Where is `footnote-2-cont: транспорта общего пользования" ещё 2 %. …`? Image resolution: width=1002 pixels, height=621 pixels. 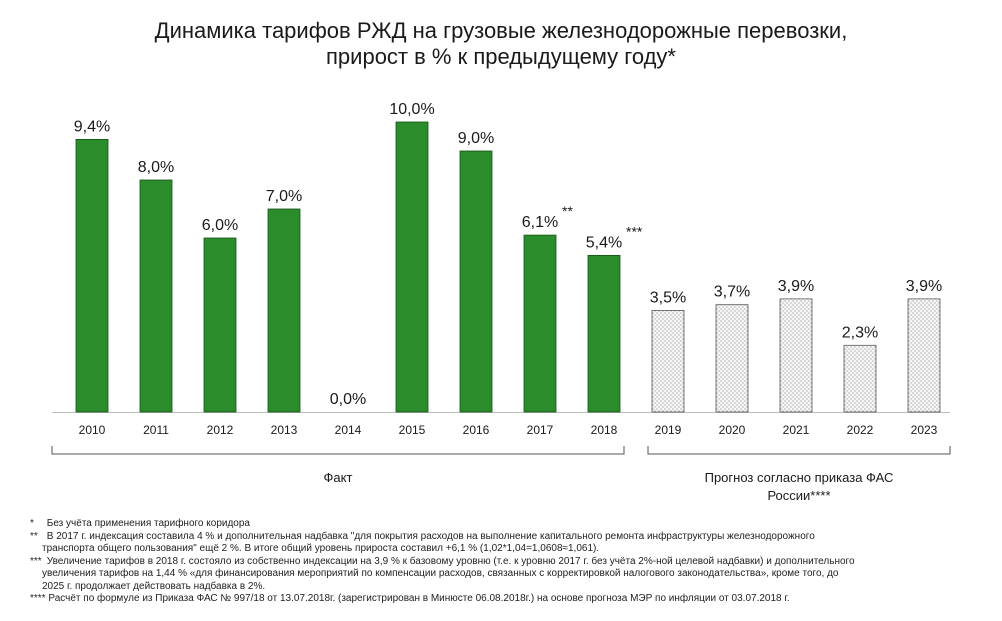
footnote-2-cont: транспорта общего пользования" ещё 2 %. … is located at coordinates (321, 548).